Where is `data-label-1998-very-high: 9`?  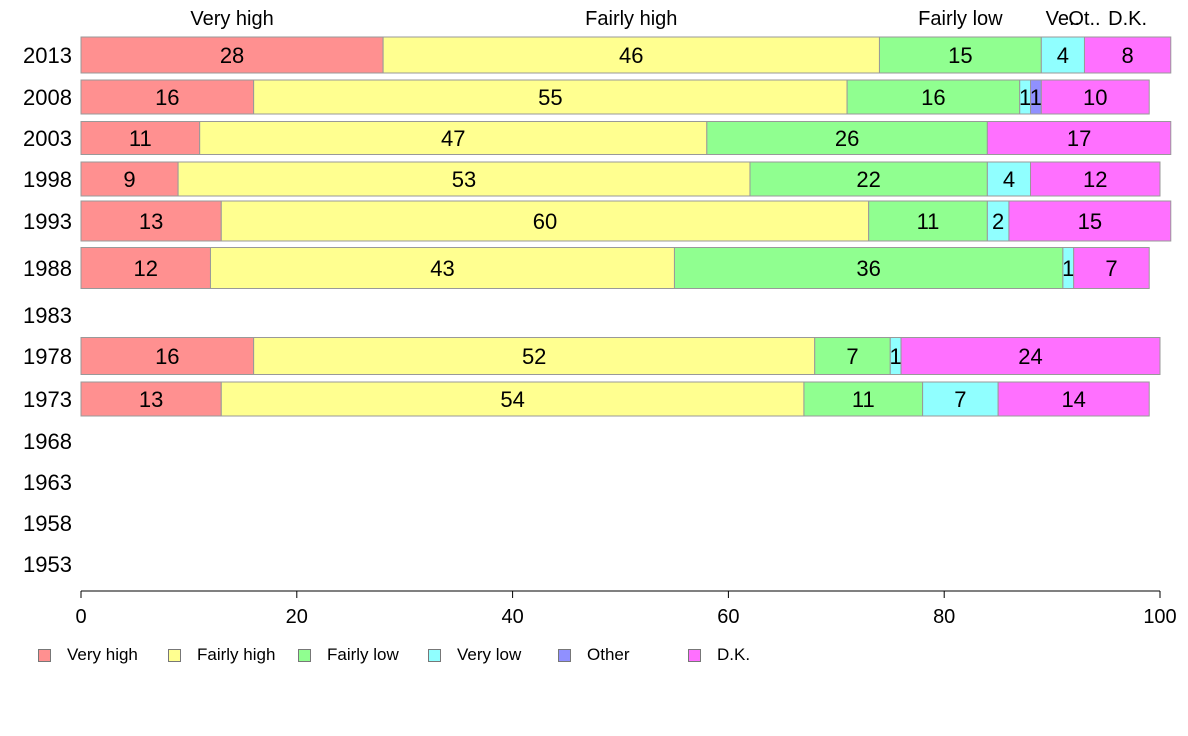
data-label-1998-very-high: 9 is located at coordinates (129, 179).